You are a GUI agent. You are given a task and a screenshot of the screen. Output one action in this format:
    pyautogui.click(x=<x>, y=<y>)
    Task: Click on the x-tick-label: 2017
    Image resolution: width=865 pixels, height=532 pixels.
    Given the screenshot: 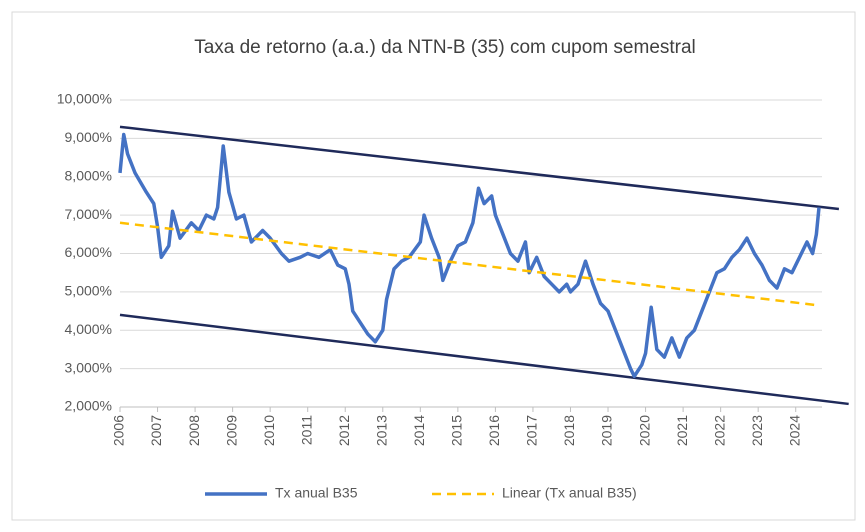 What is the action you would take?
    pyautogui.click(x=532, y=430)
    